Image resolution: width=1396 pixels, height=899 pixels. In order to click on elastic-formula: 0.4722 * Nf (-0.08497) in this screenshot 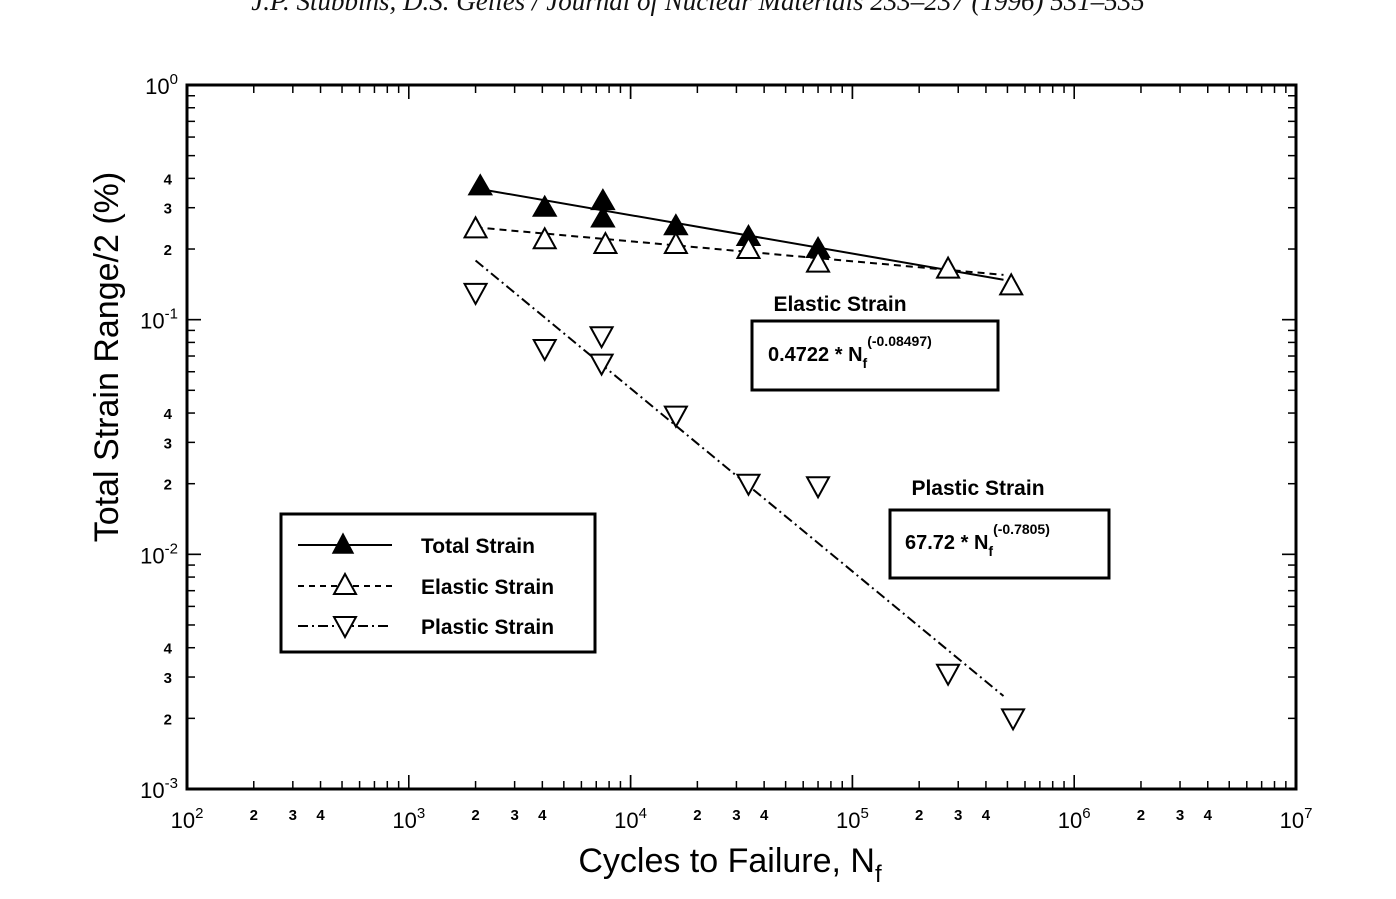, I will do `click(850, 352)`.